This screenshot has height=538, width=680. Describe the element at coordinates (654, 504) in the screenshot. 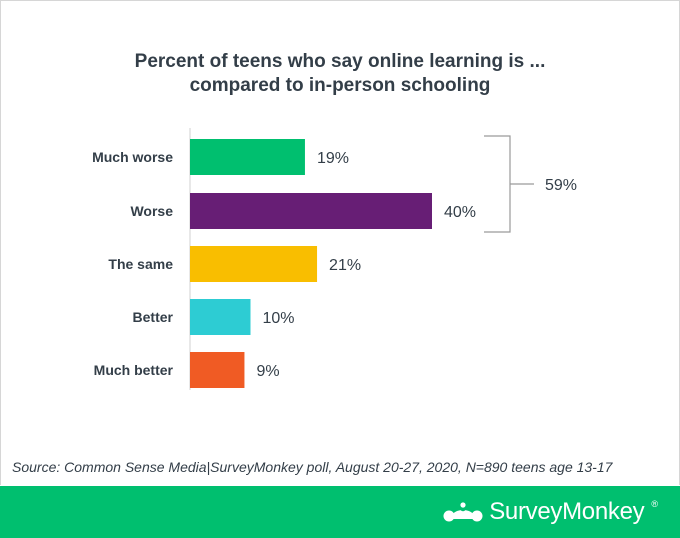

I see `brand-trademark: ®` at that location.